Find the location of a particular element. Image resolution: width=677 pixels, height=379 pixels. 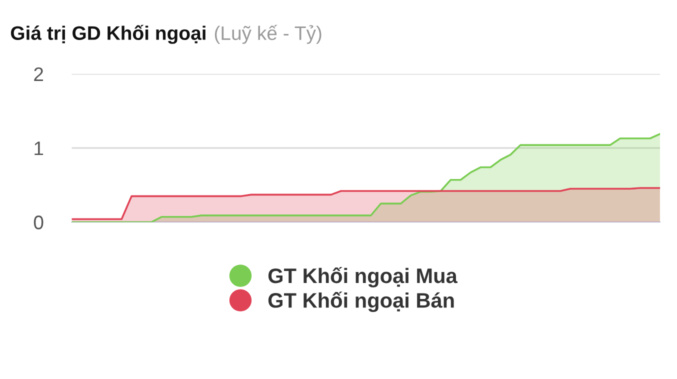

chart-title: Giá trị GD Khối ngoại is located at coordinates (108, 34).